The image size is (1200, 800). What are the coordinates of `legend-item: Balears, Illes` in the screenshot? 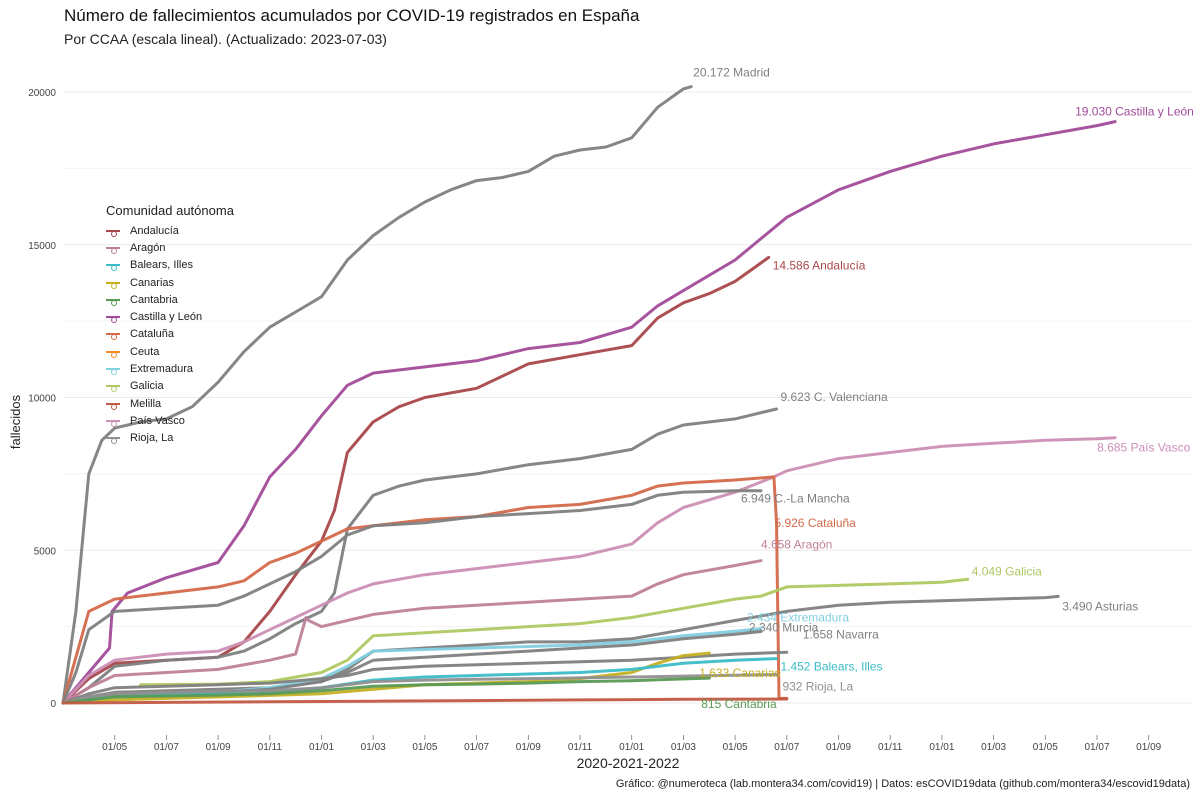 It's located at (170, 265).